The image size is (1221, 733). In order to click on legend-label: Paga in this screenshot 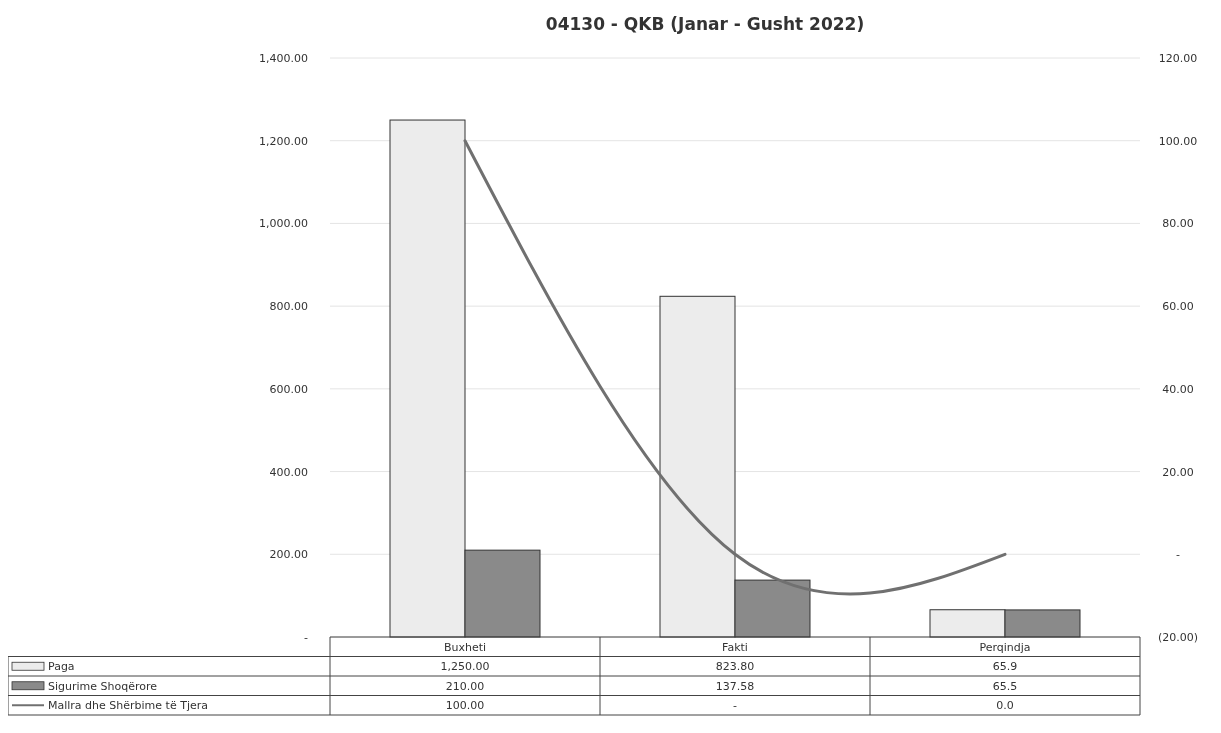, I will do `click(61, 667)`.